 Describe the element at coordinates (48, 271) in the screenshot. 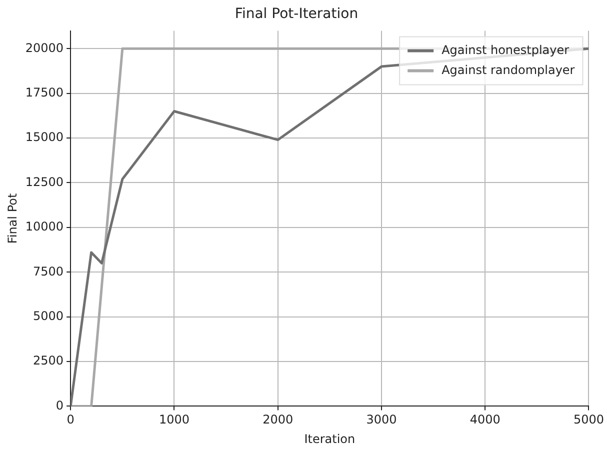

I see `y-tick-label: 7500` at that location.